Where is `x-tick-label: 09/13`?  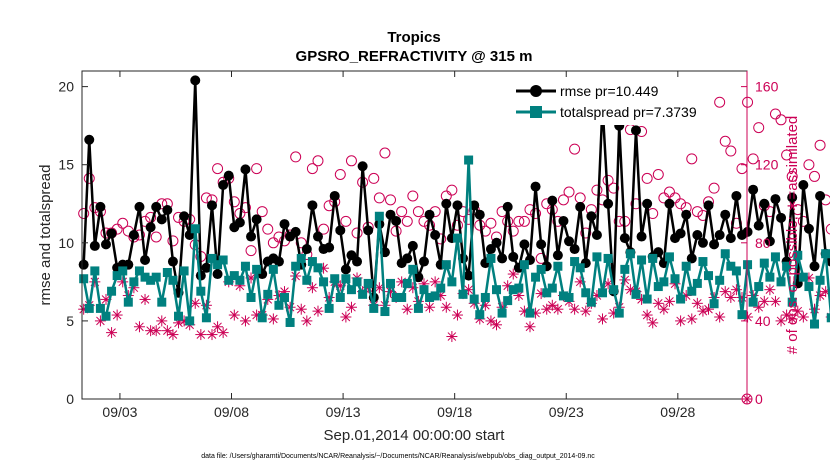 x-tick-label: 09/13 is located at coordinates (343, 412).